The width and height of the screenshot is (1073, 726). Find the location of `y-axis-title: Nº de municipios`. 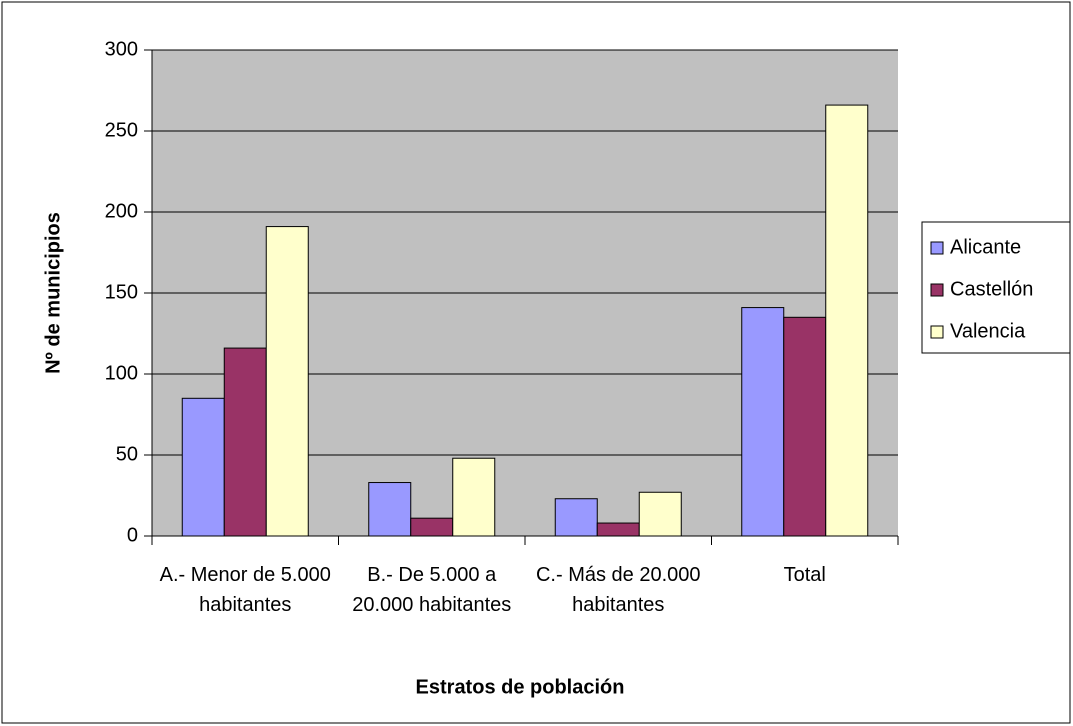

y-axis-title: Nº de municipios is located at coordinates (53, 293).